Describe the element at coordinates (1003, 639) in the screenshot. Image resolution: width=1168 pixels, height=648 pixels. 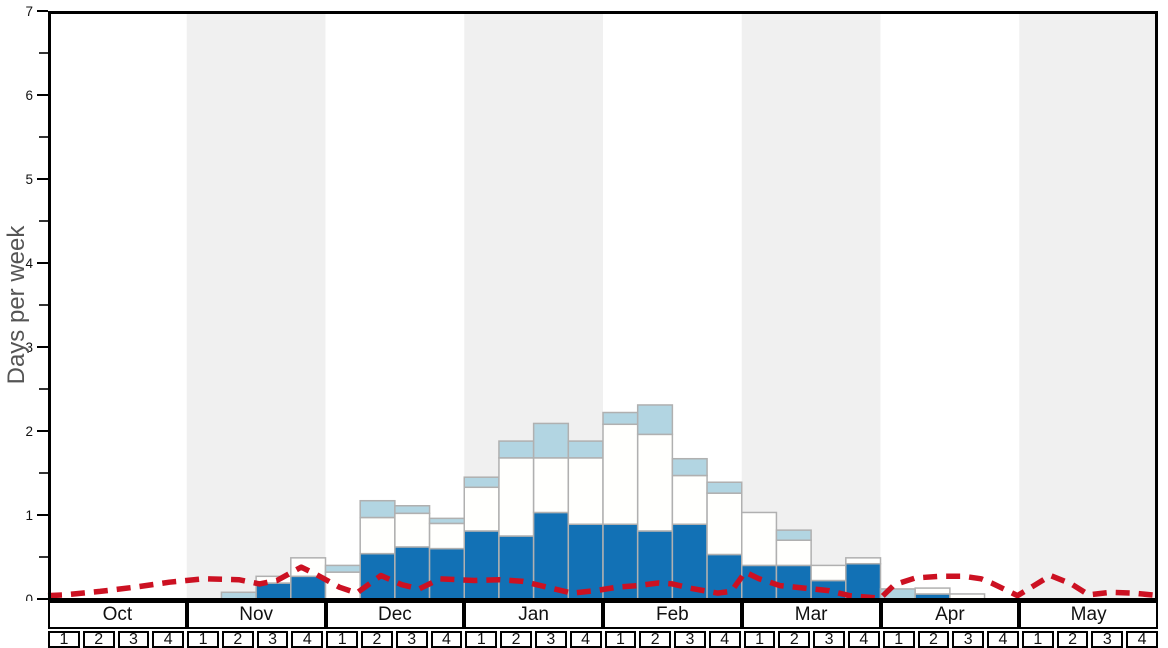
I see `week-cell-apr-4: 4` at that location.